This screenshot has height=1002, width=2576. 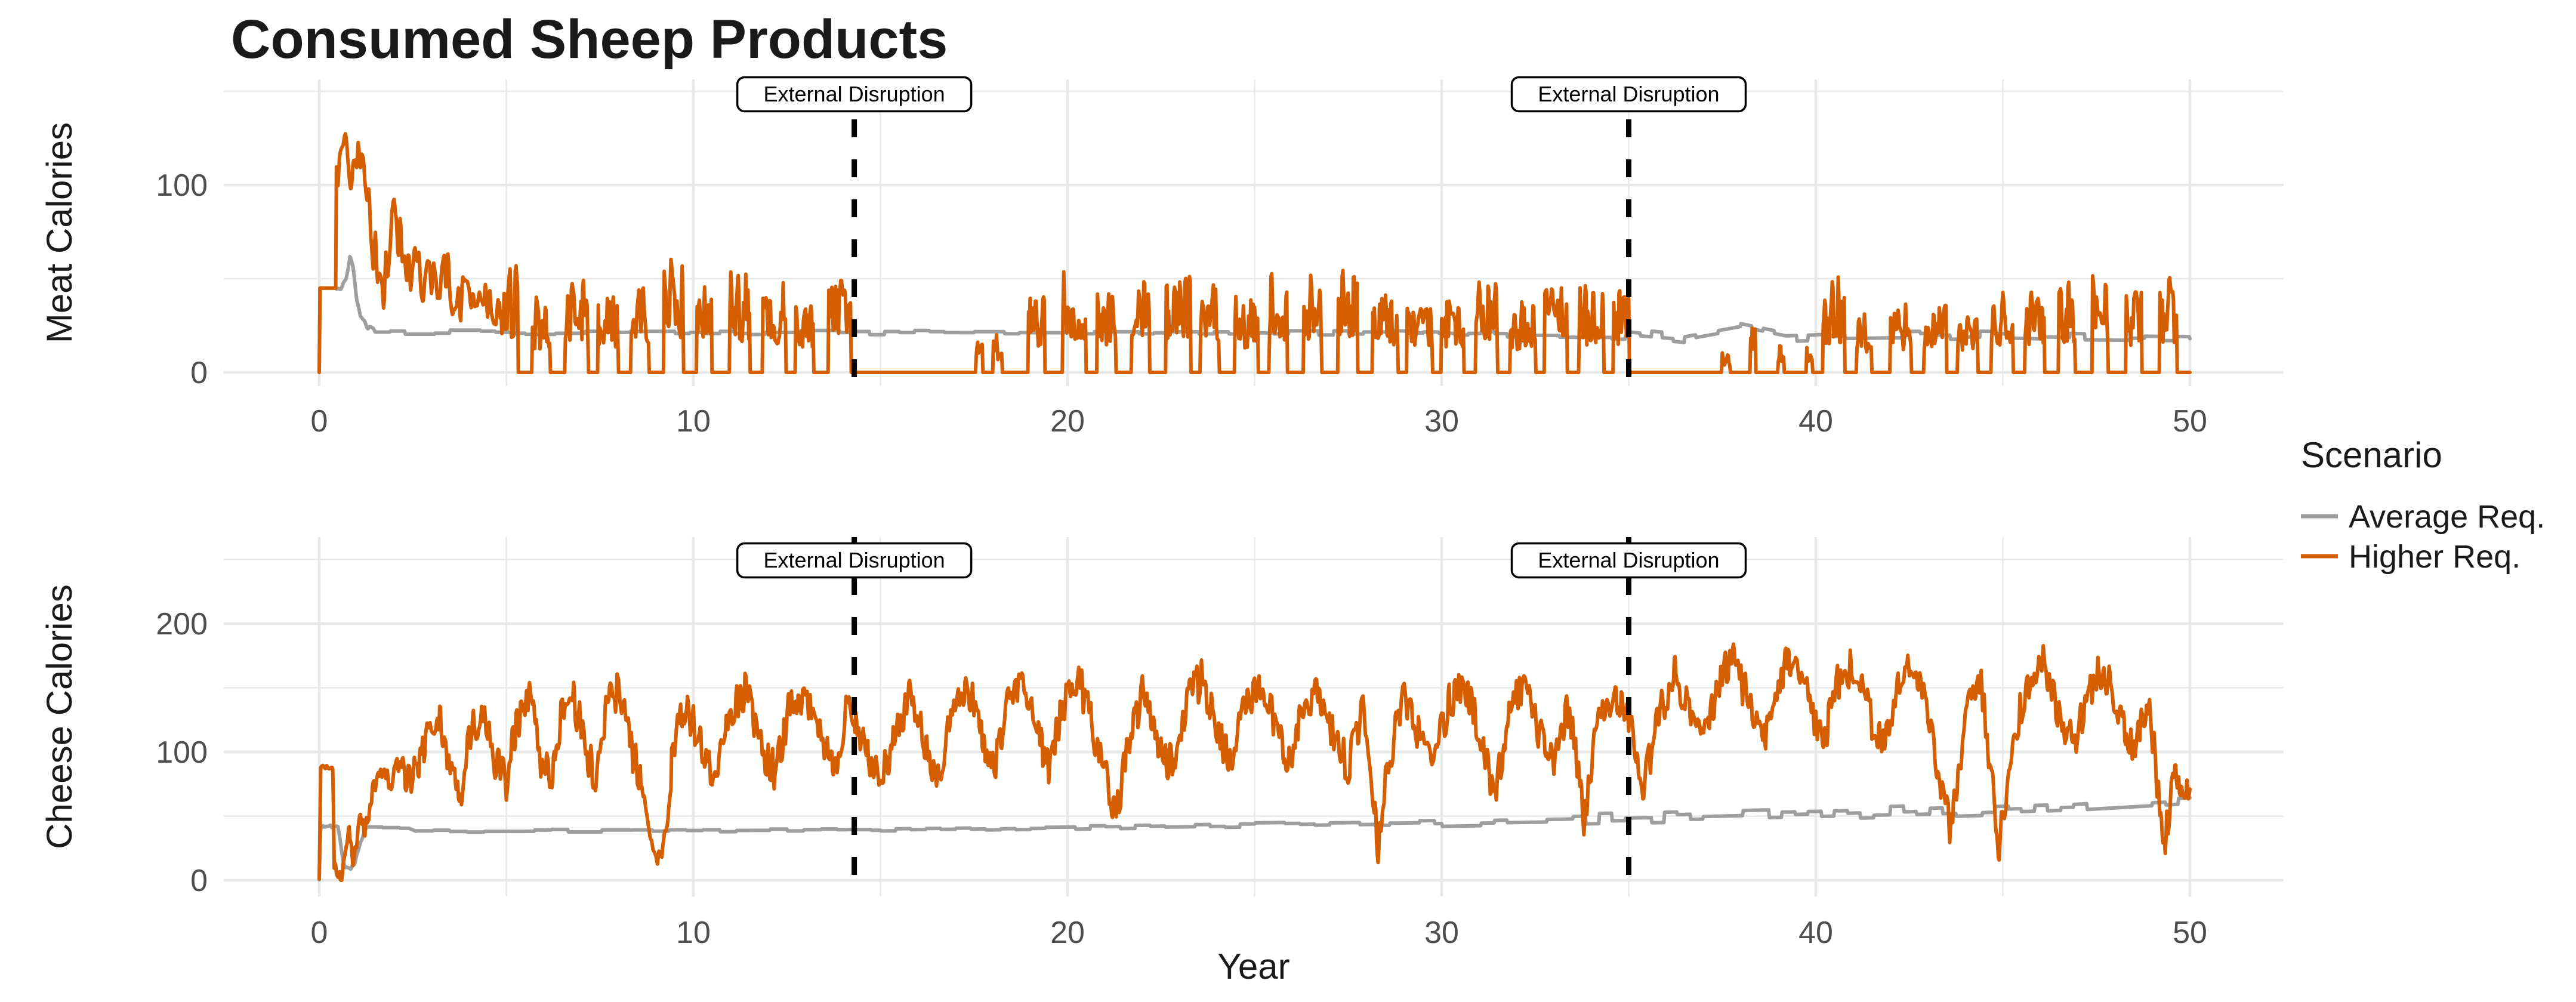 What do you see at coordinates (2372, 455) in the screenshot?
I see `legend-title: Scenario` at bounding box center [2372, 455].